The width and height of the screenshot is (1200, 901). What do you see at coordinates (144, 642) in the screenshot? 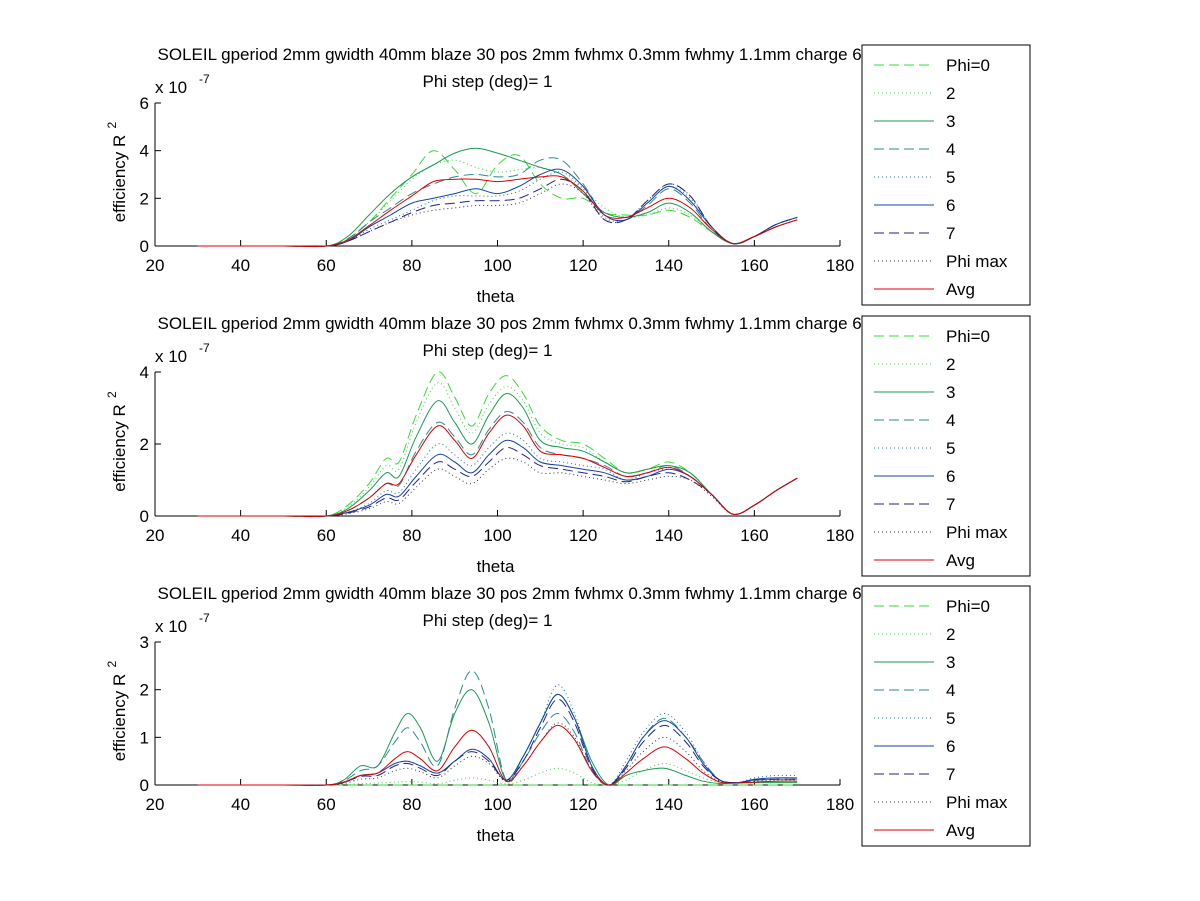
I see `y-tick-label: 3` at bounding box center [144, 642].